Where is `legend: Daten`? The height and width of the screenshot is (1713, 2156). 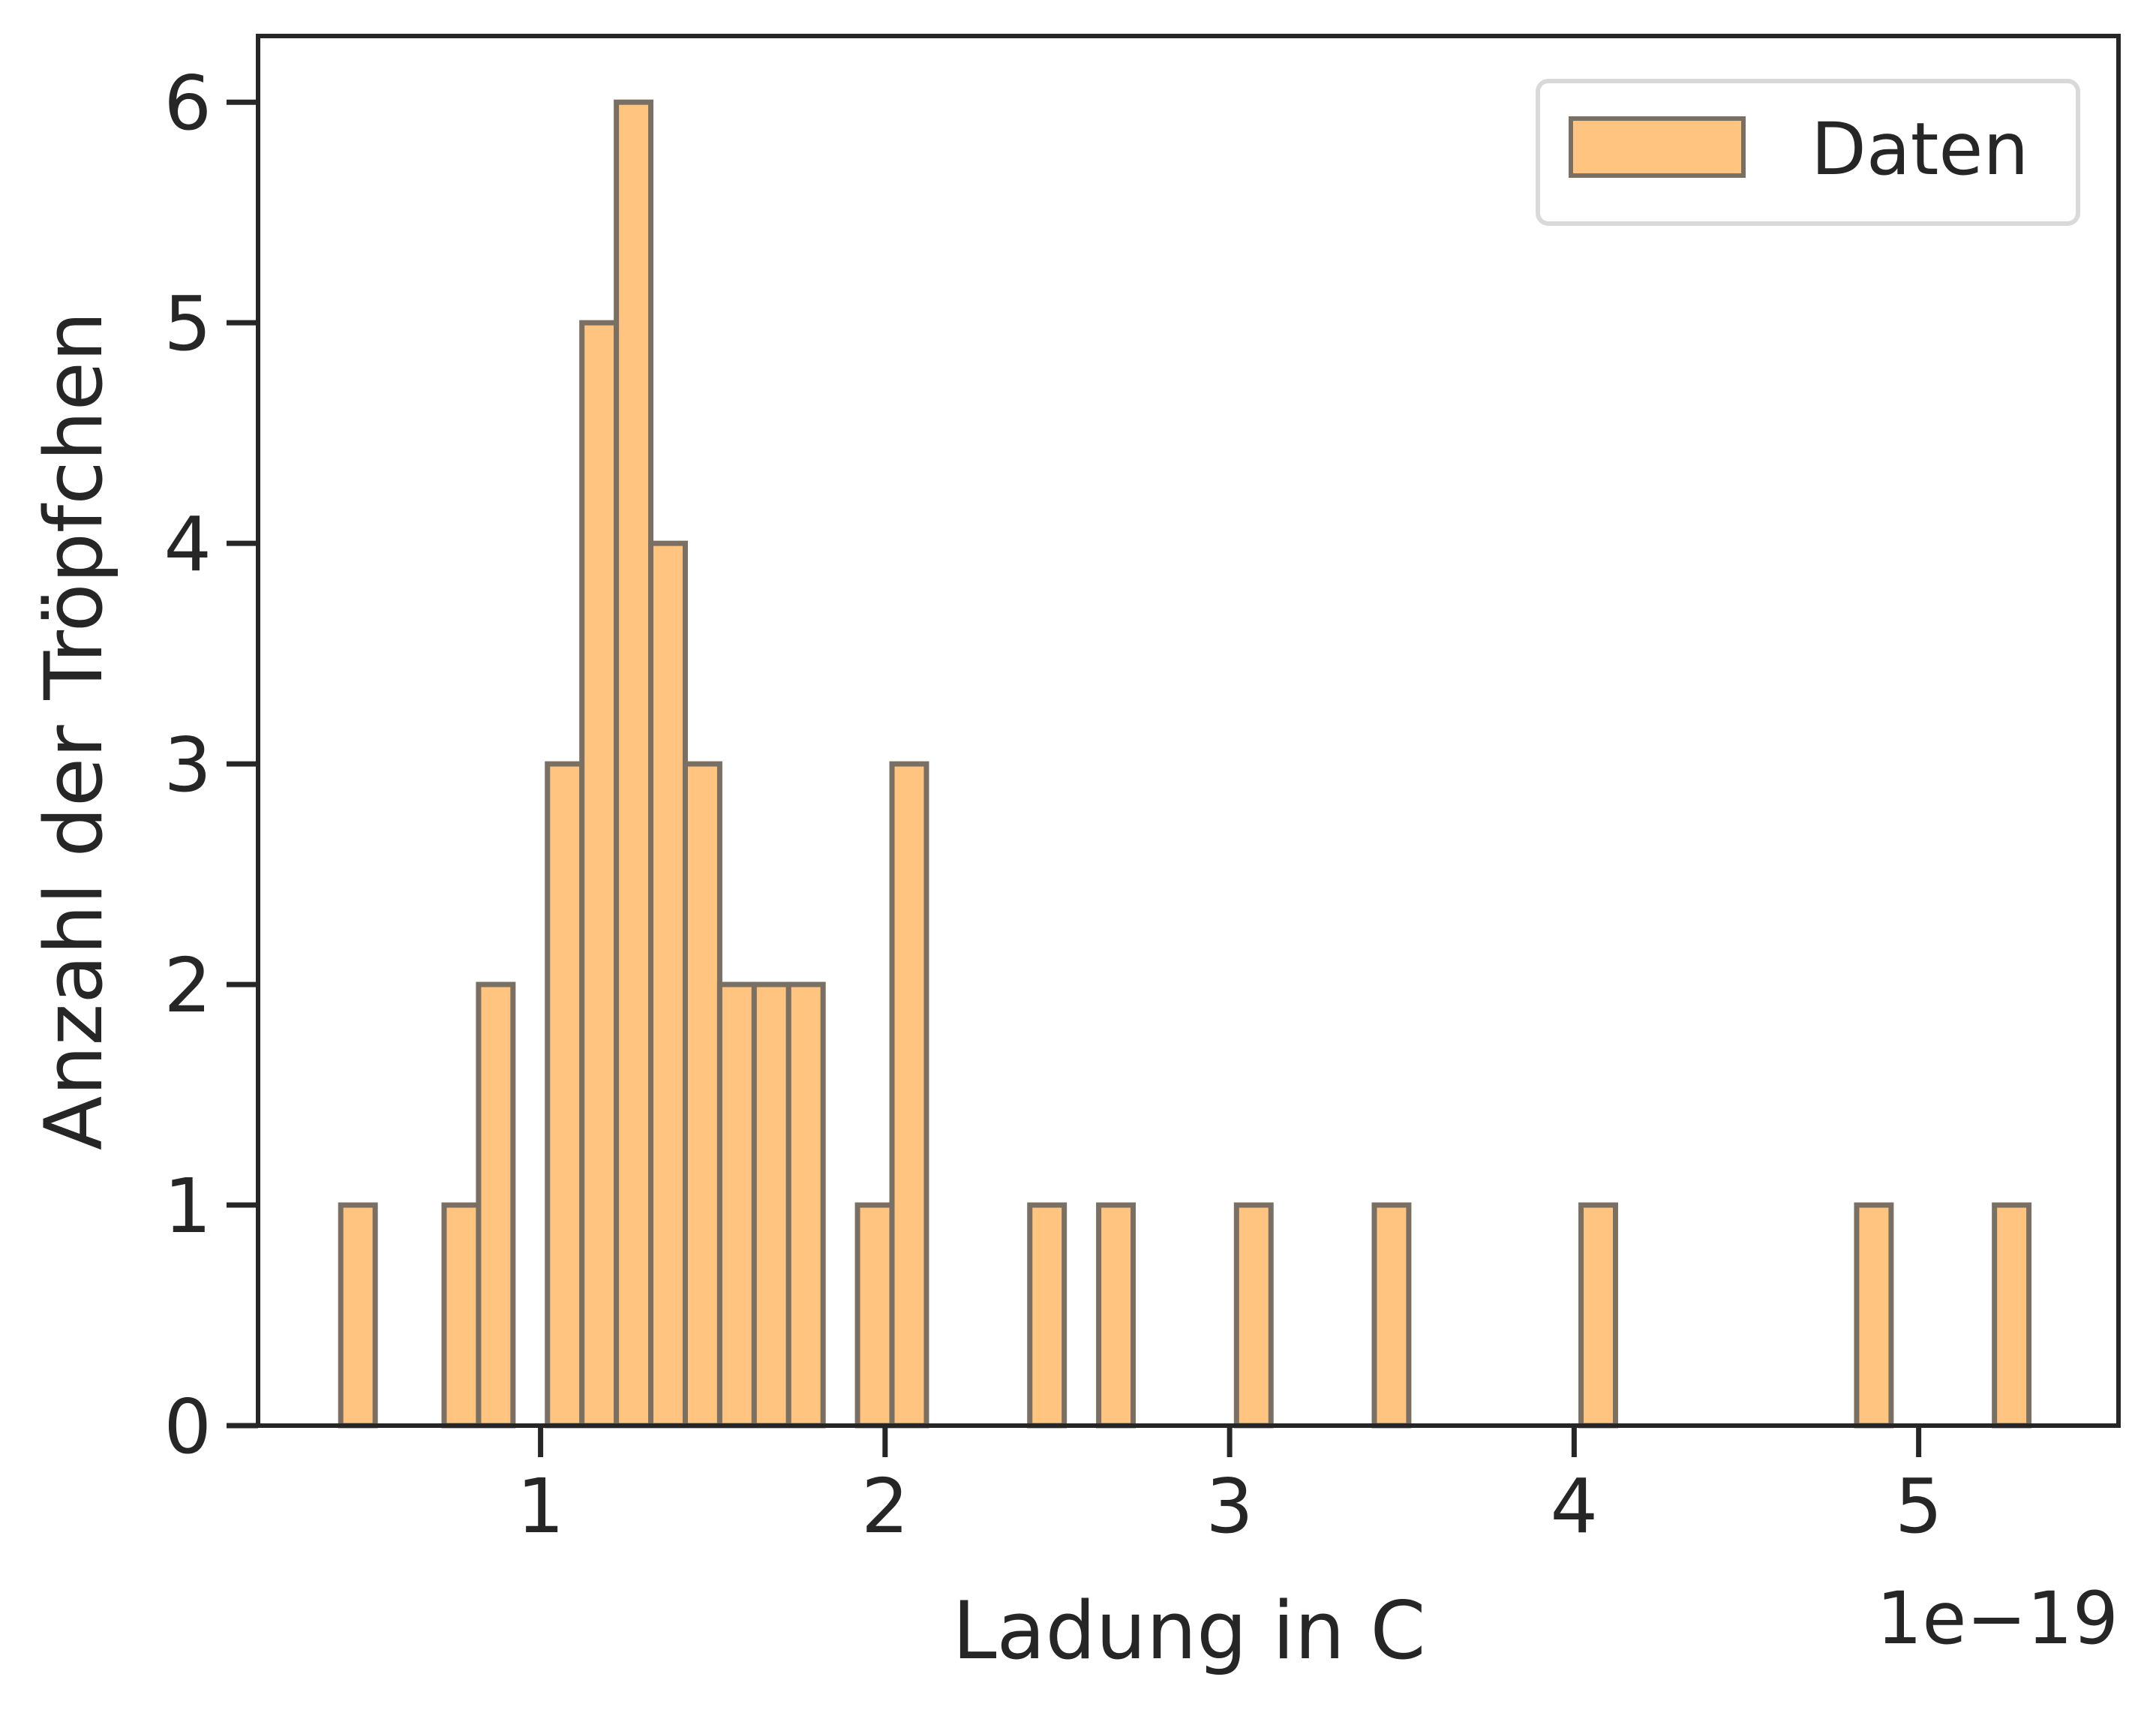 legend: Daten is located at coordinates (1808, 153).